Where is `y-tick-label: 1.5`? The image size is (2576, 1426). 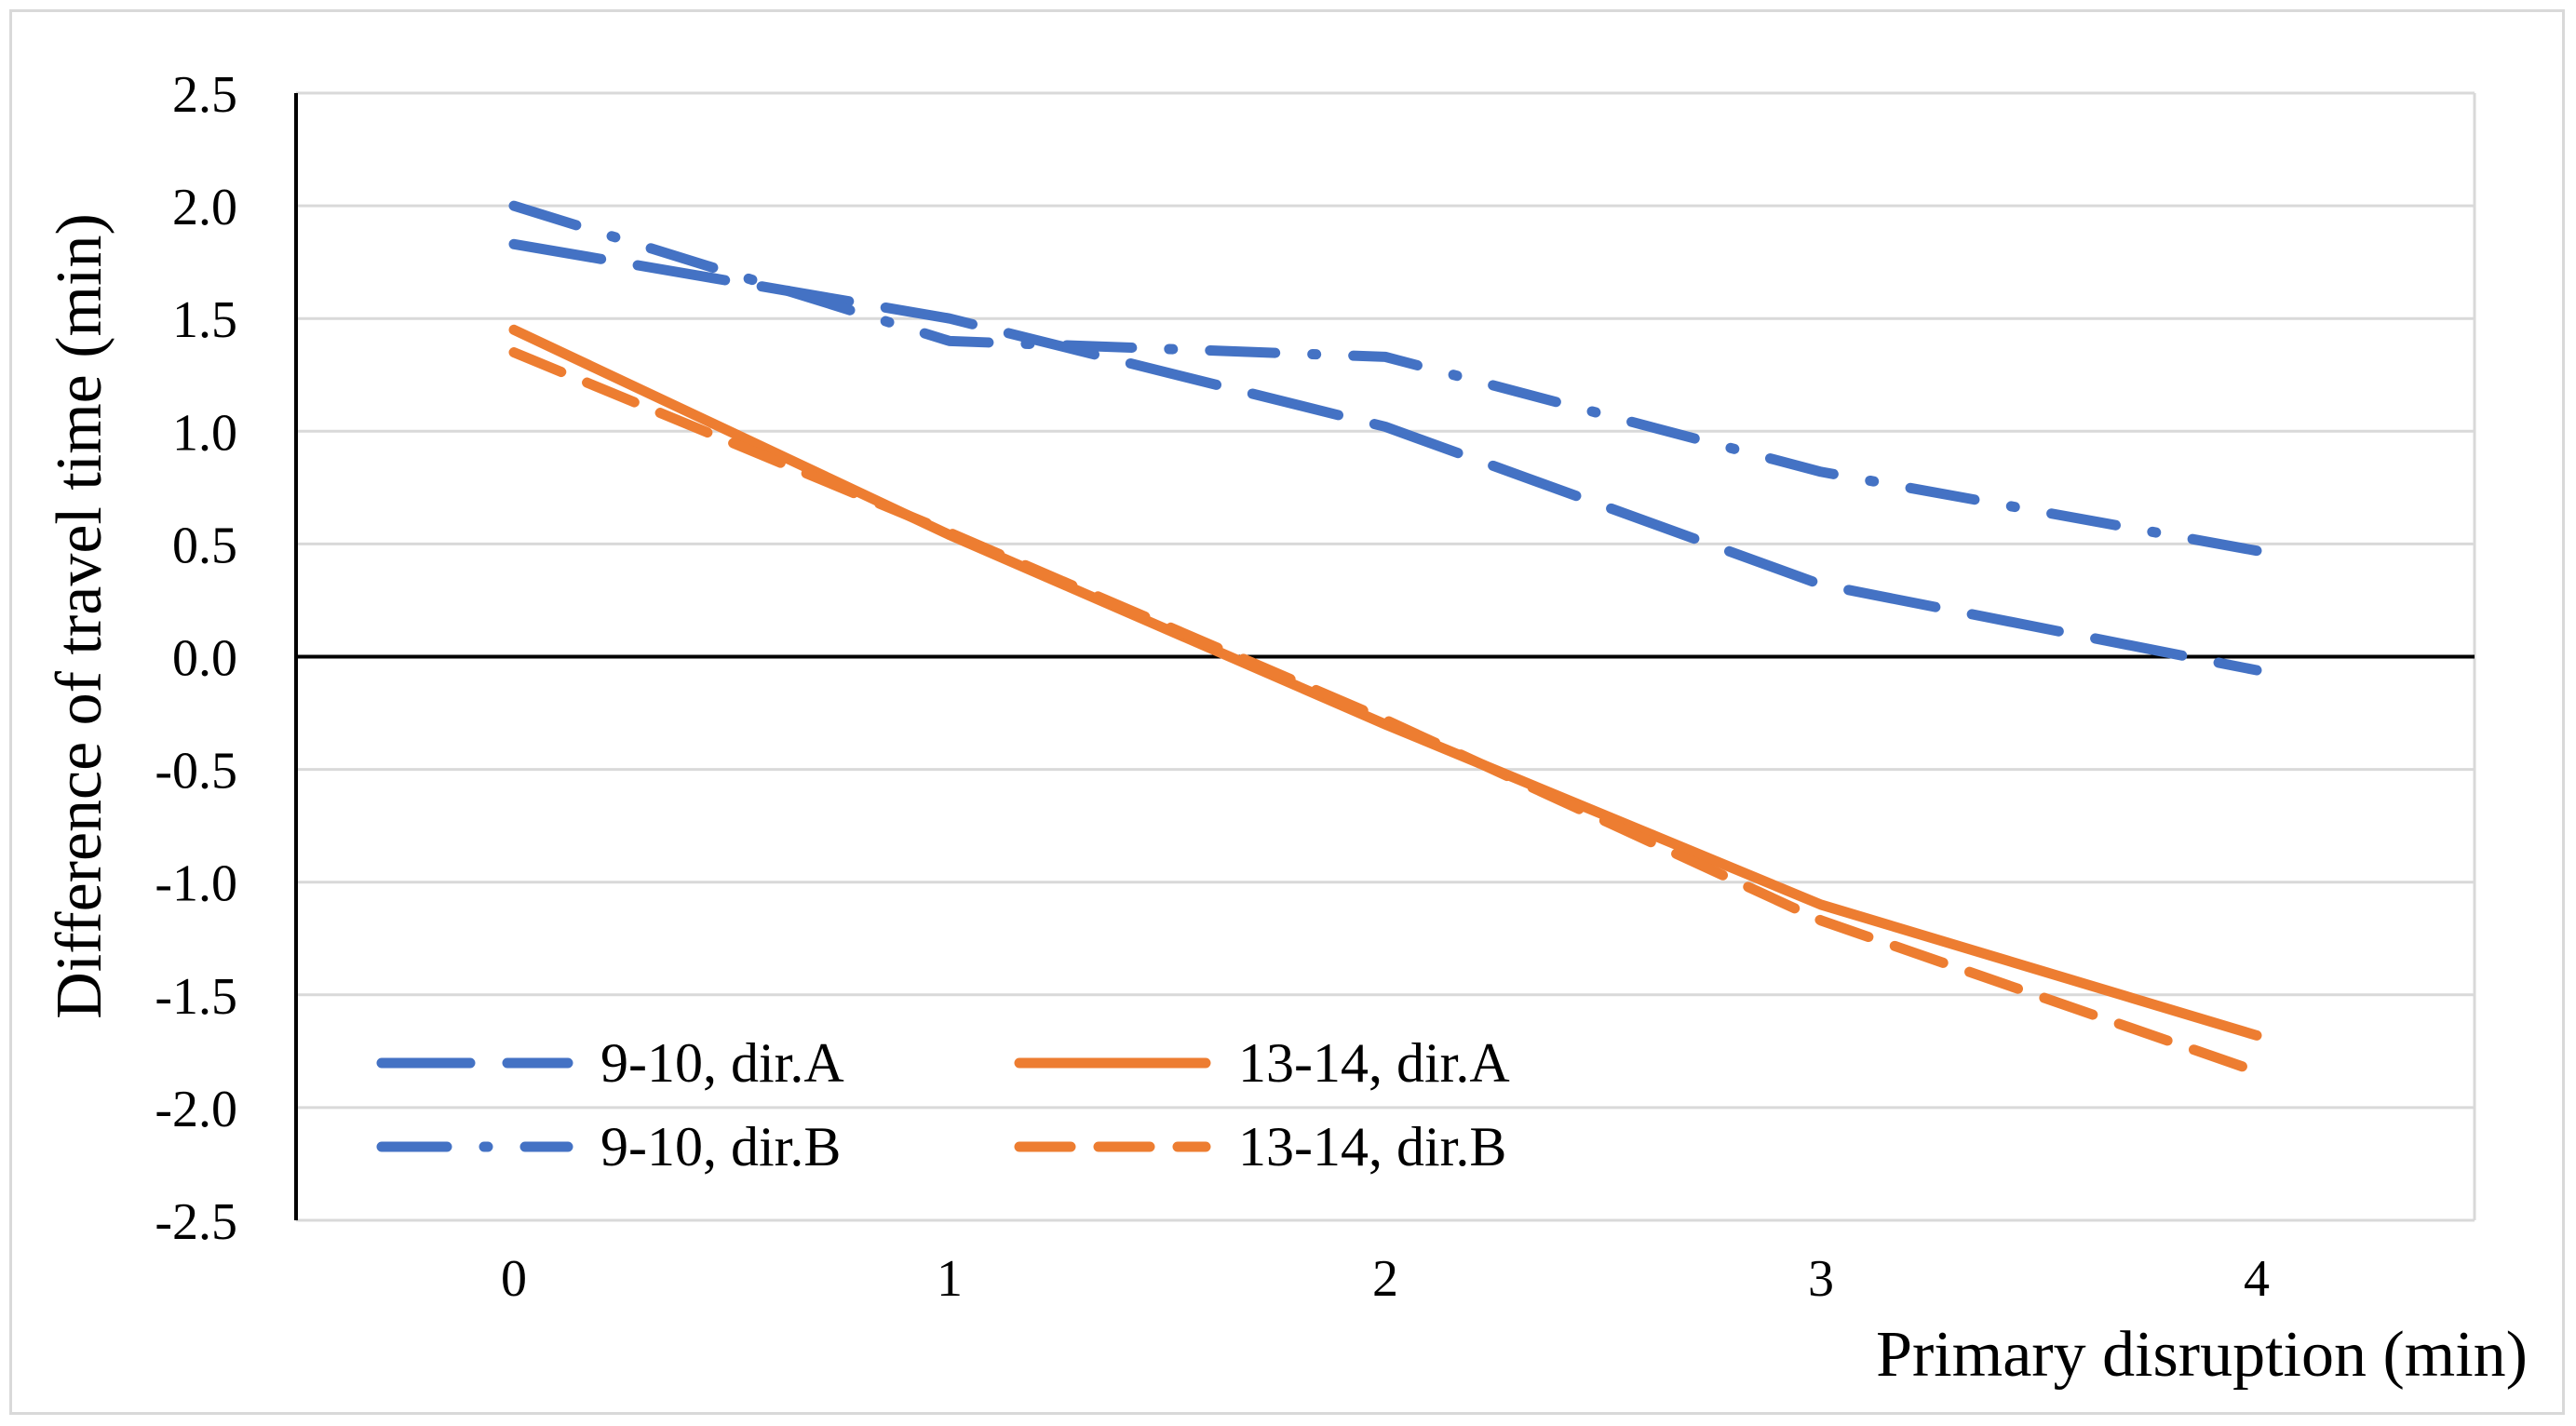
y-tick-label: 1.5 is located at coordinates (204, 320).